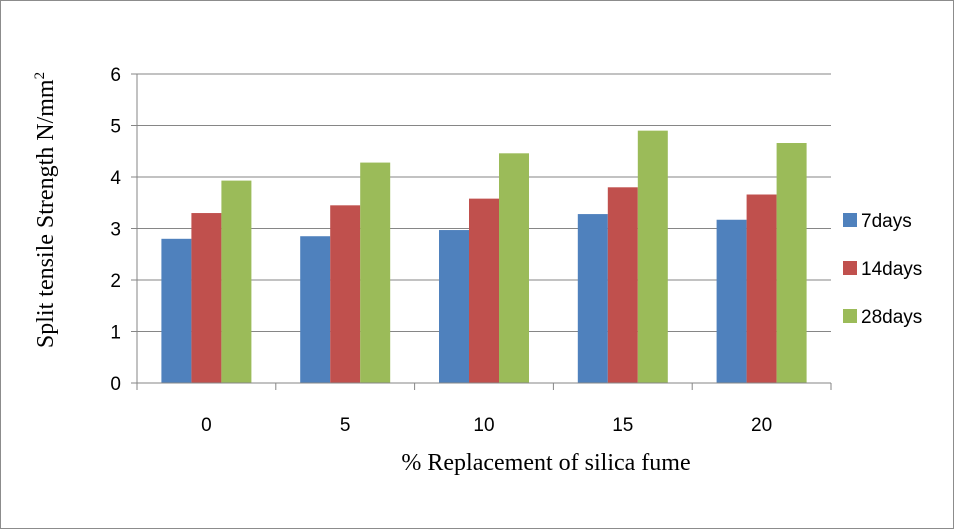 The image size is (954, 529). I want to click on y-tick-label: 1, so click(115, 333).